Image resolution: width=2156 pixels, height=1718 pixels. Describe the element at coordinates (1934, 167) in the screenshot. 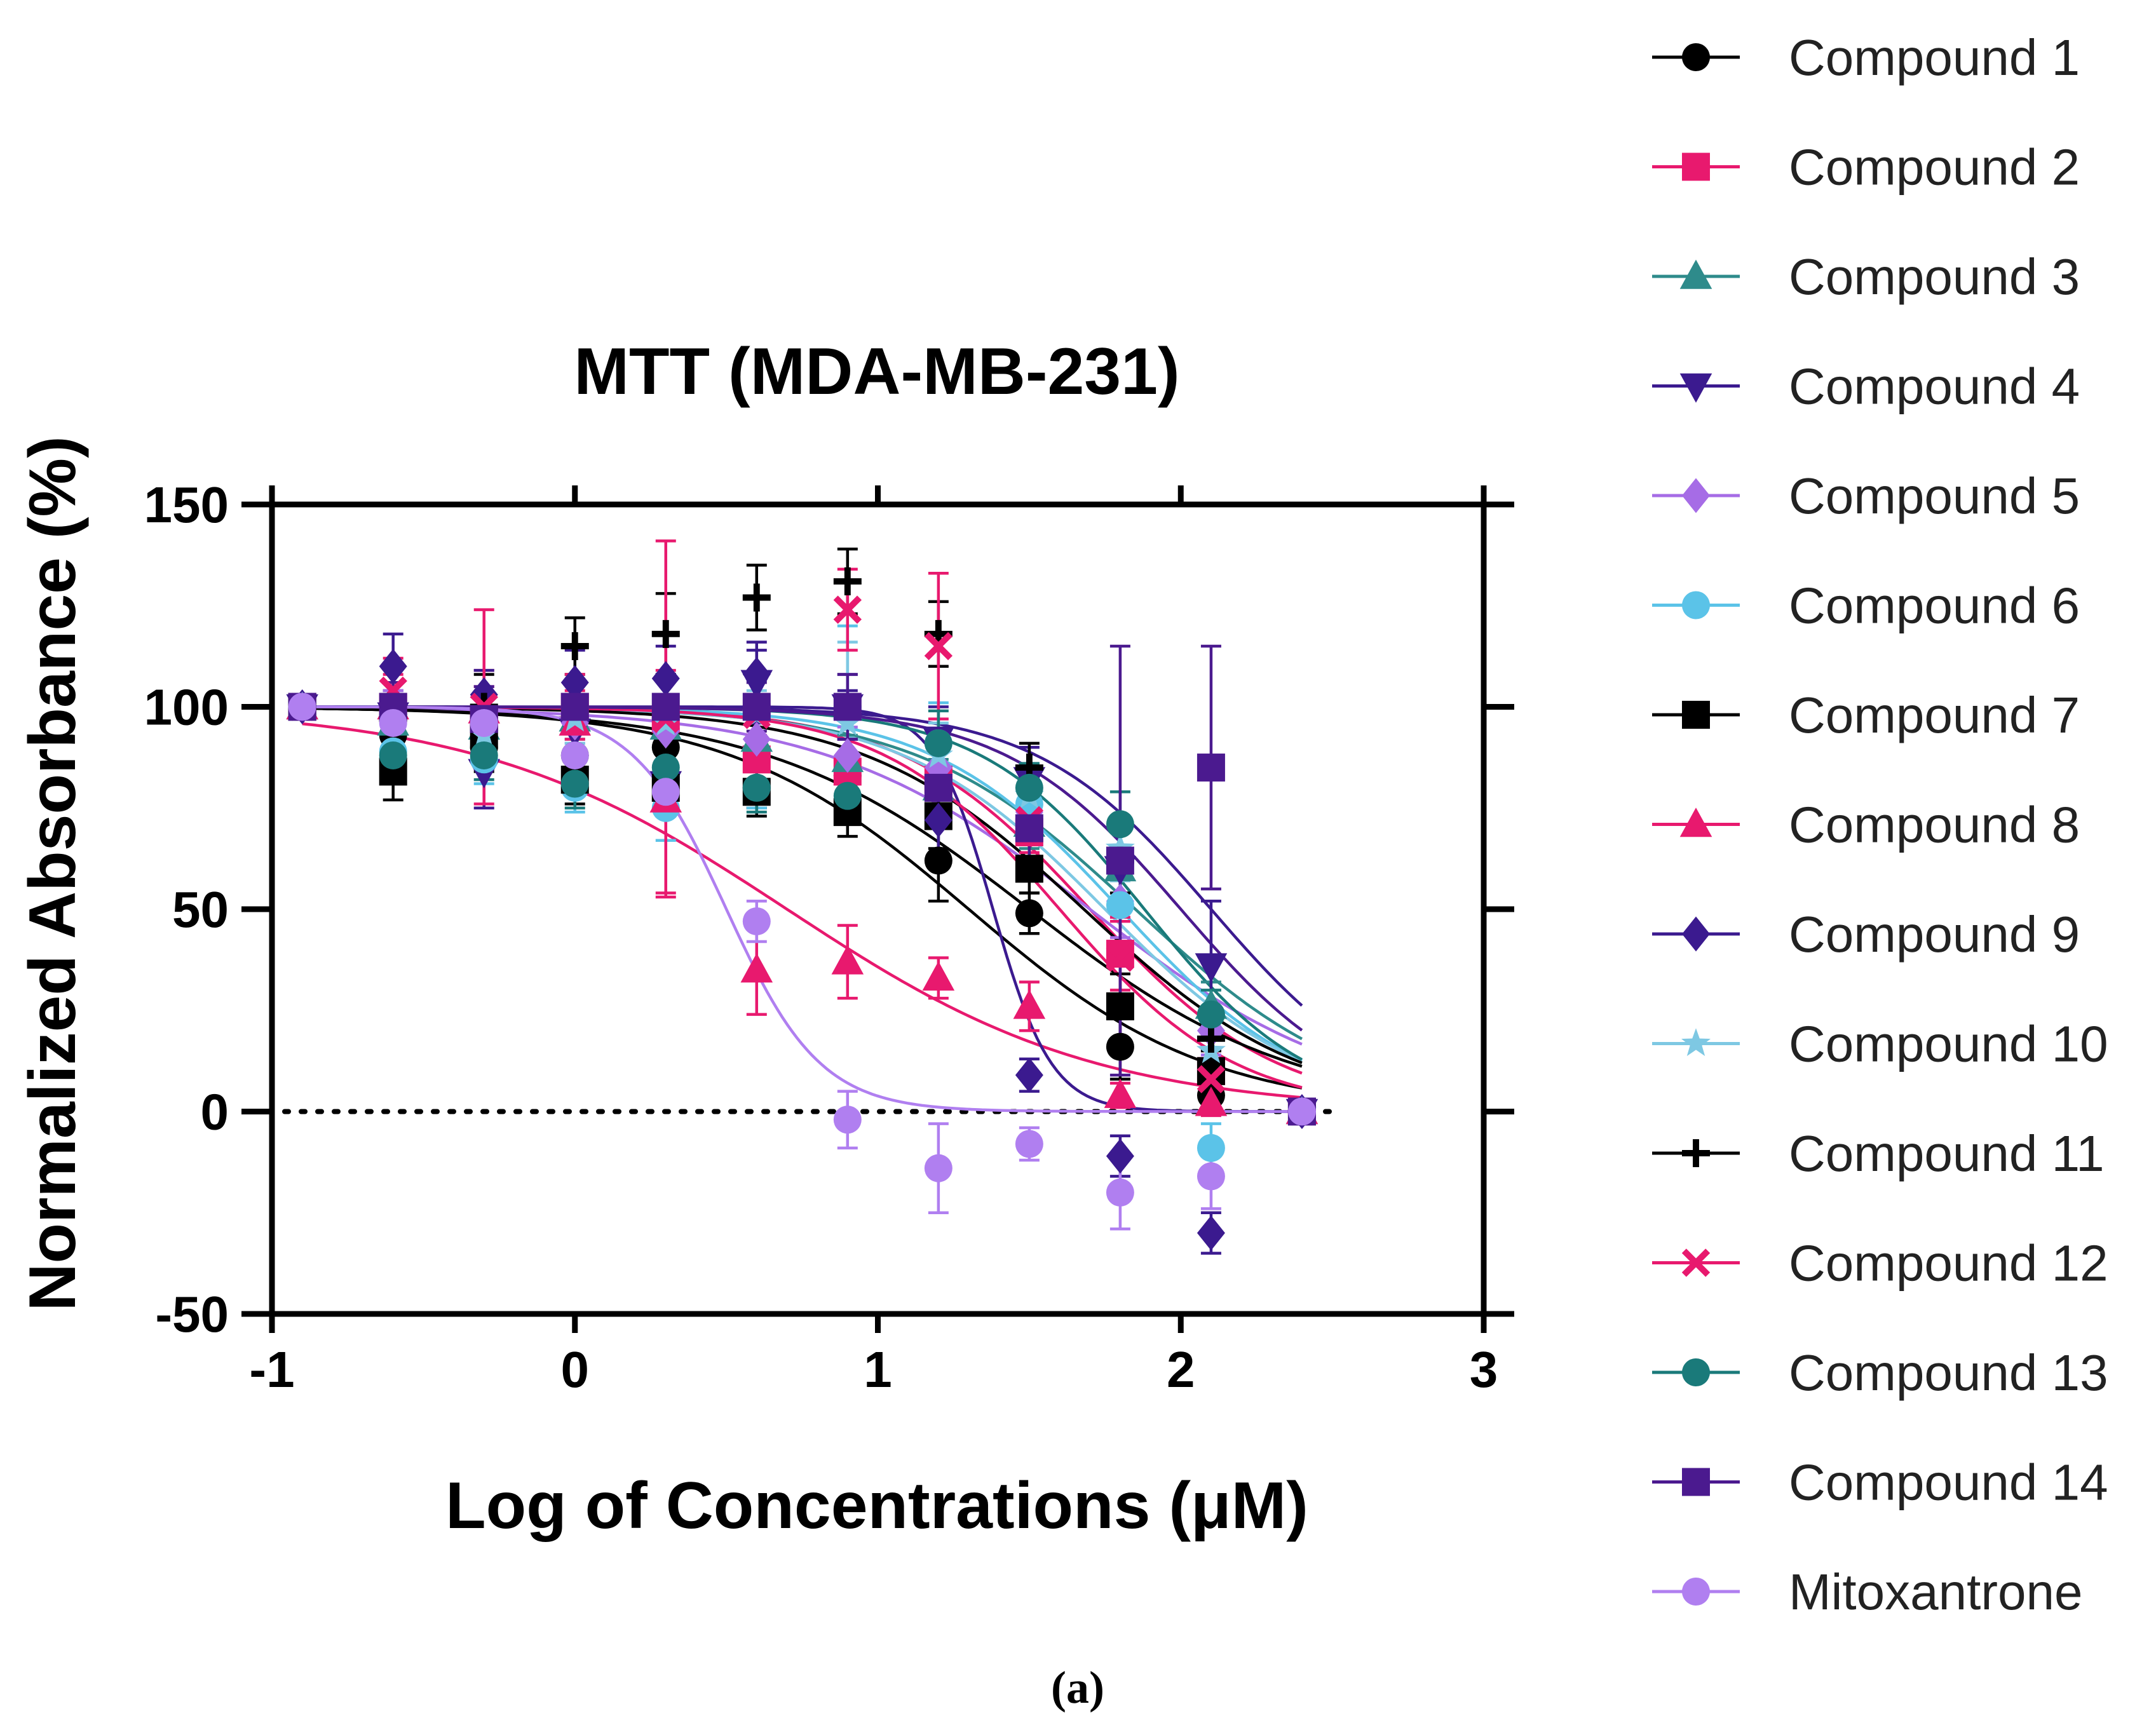

I see `legend-label: Compound 2` at that location.